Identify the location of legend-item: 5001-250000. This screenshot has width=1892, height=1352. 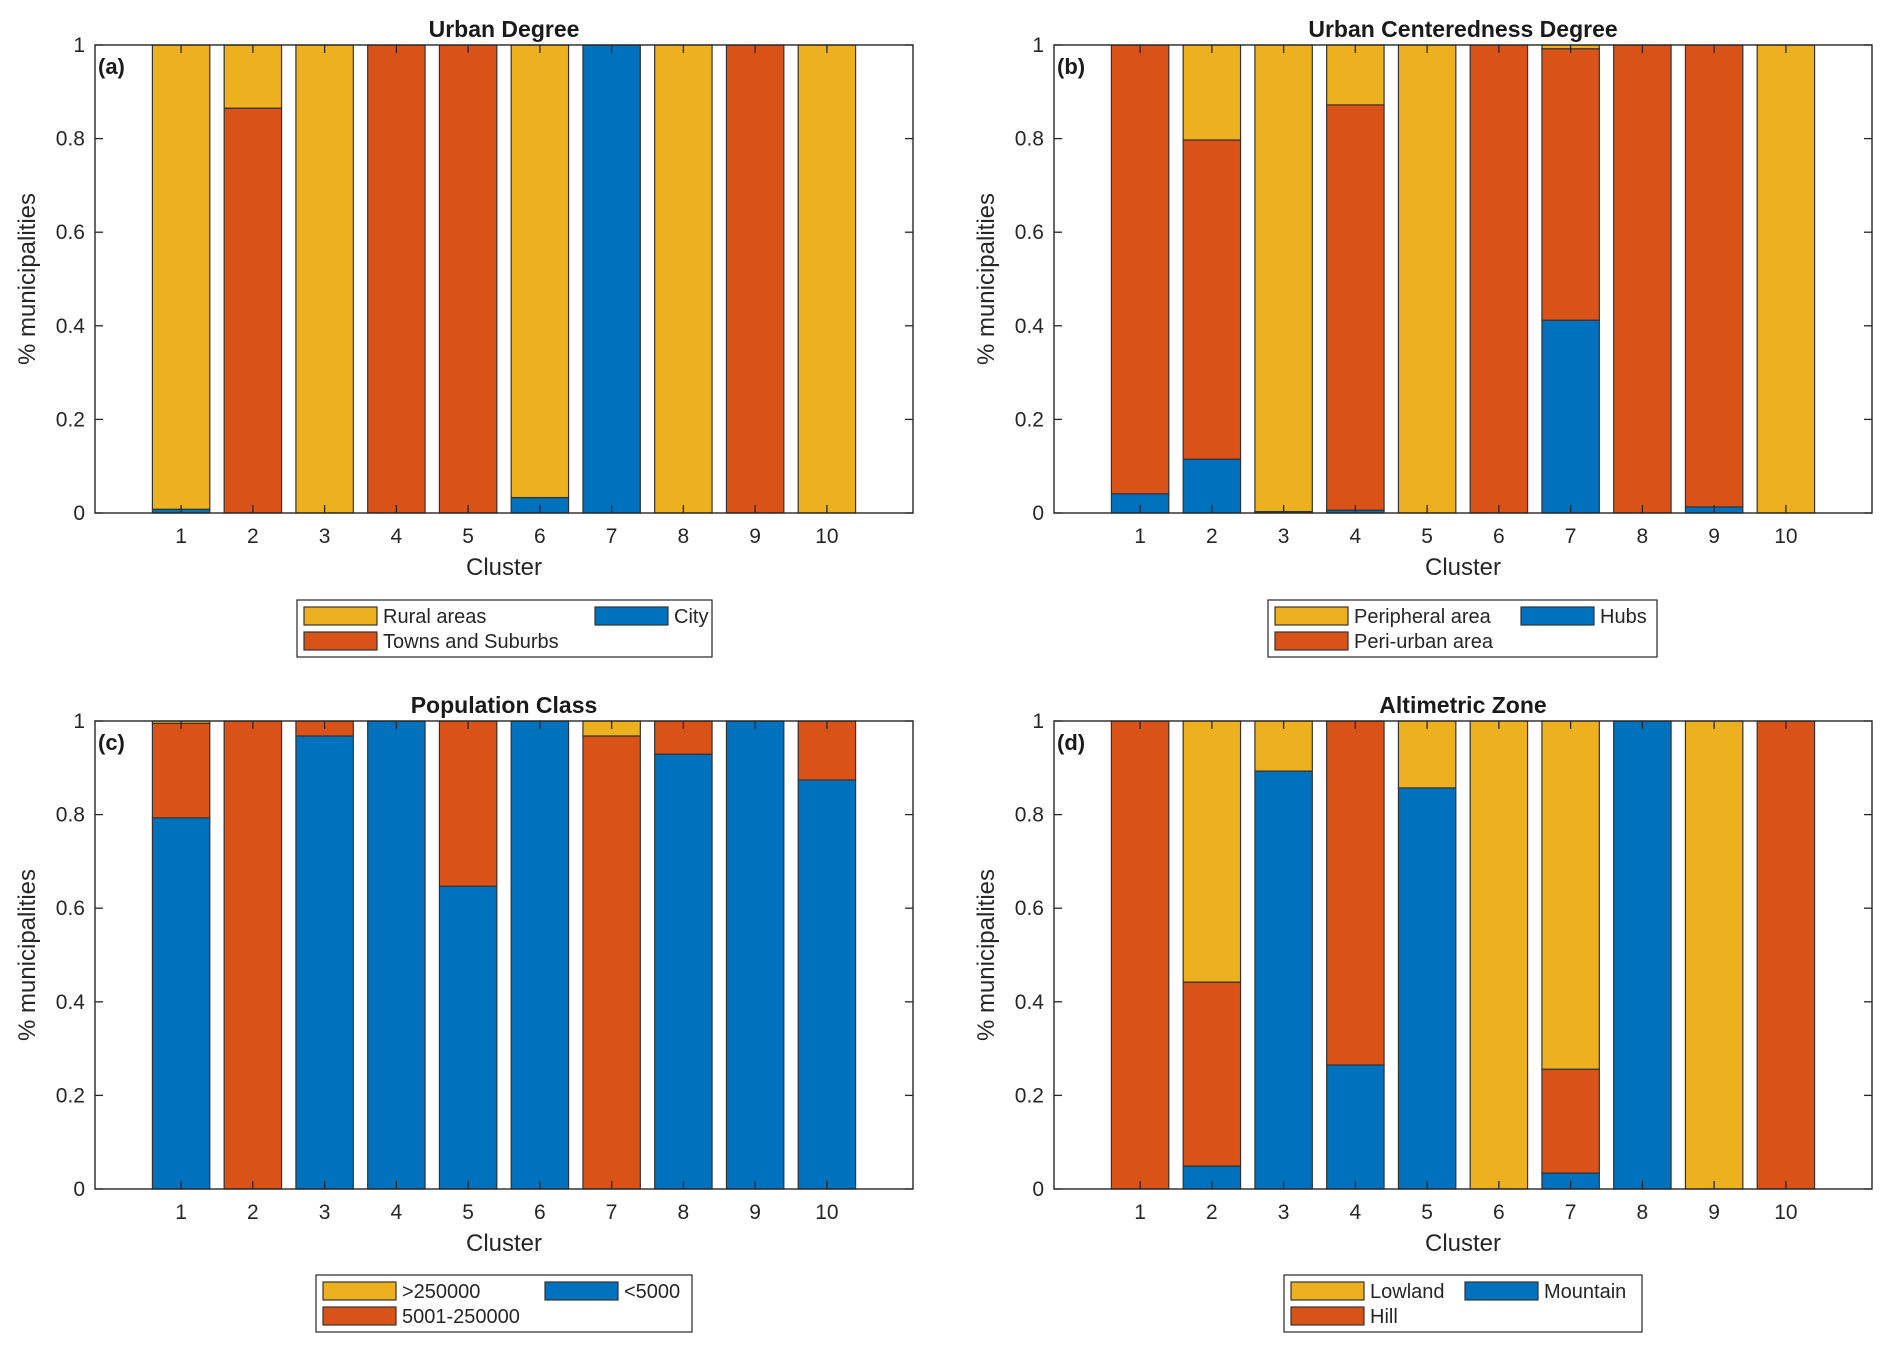
(421, 1317).